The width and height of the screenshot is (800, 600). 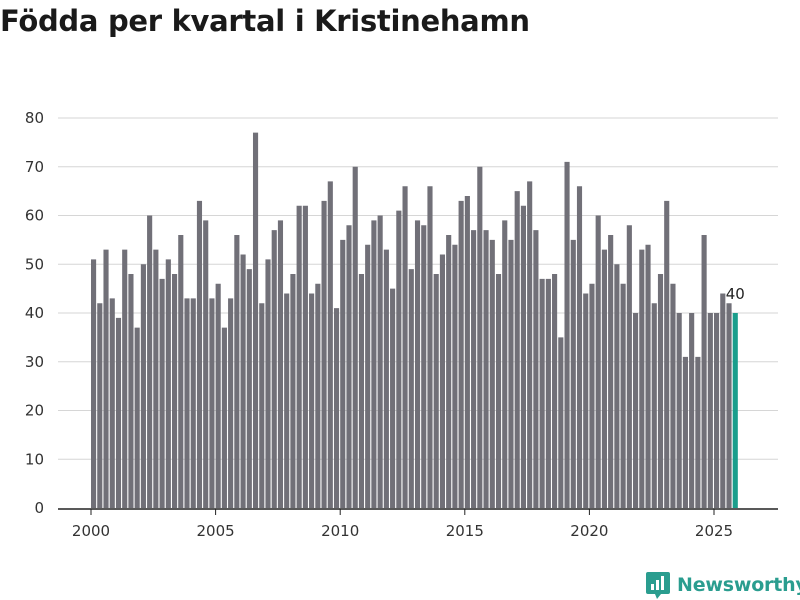 I want to click on x-tick-label: 2025, so click(x=714, y=531).